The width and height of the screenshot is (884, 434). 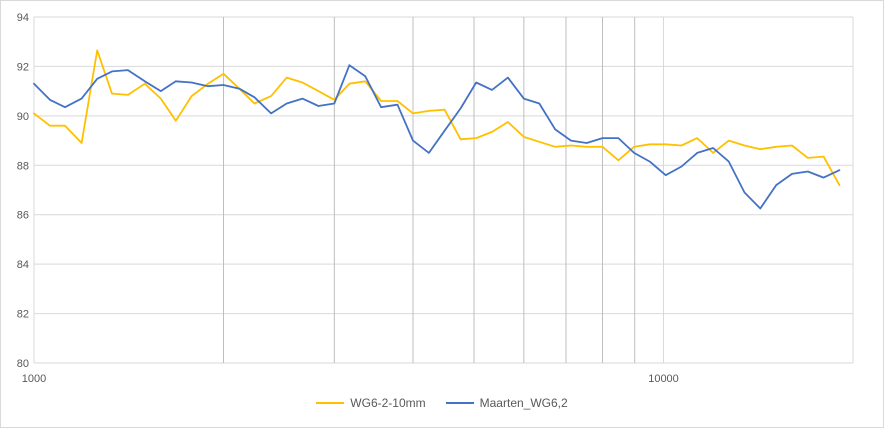 What do you see at coordinates (350, 379) in the screenshot?
I see `x-axis-tick-labels: 1000 10000` at bounding box center [350, 379].